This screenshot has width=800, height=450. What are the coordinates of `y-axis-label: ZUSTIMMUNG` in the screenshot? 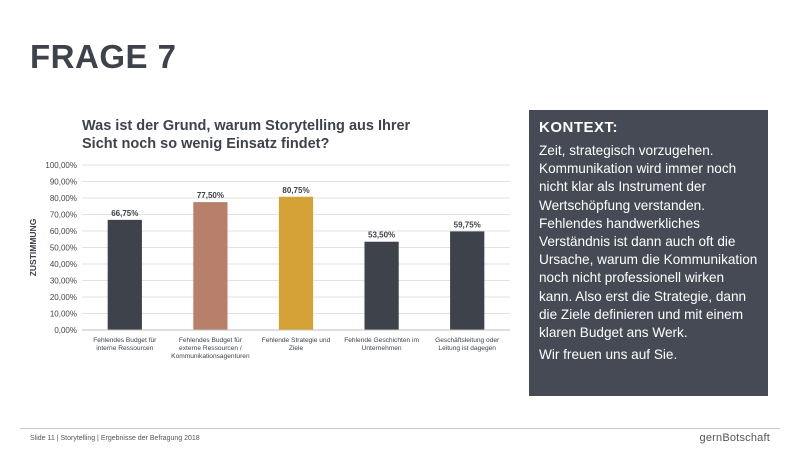 It's located at (33, 247).